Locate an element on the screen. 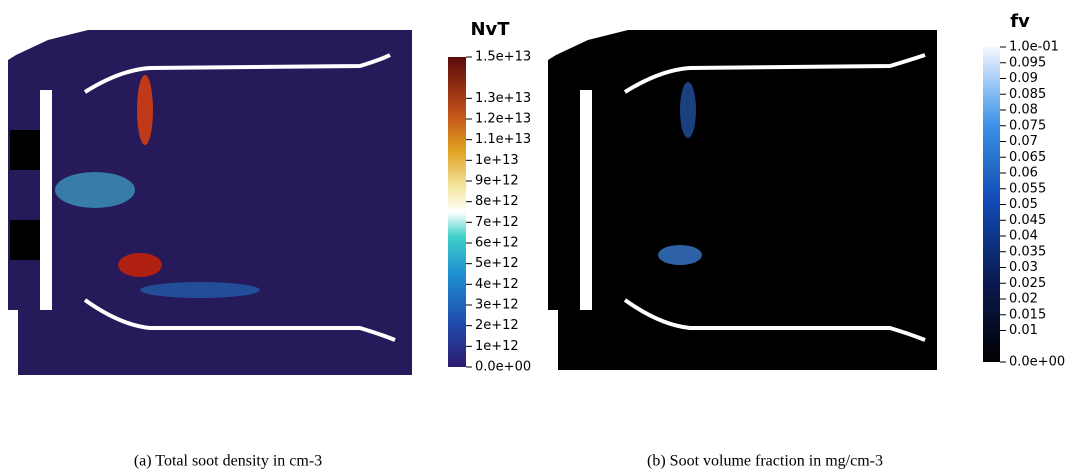 Image resolution: width=1075 pixels, height=476 pixels. tick-label: 1e+13 is located at coordinates (497, 160).